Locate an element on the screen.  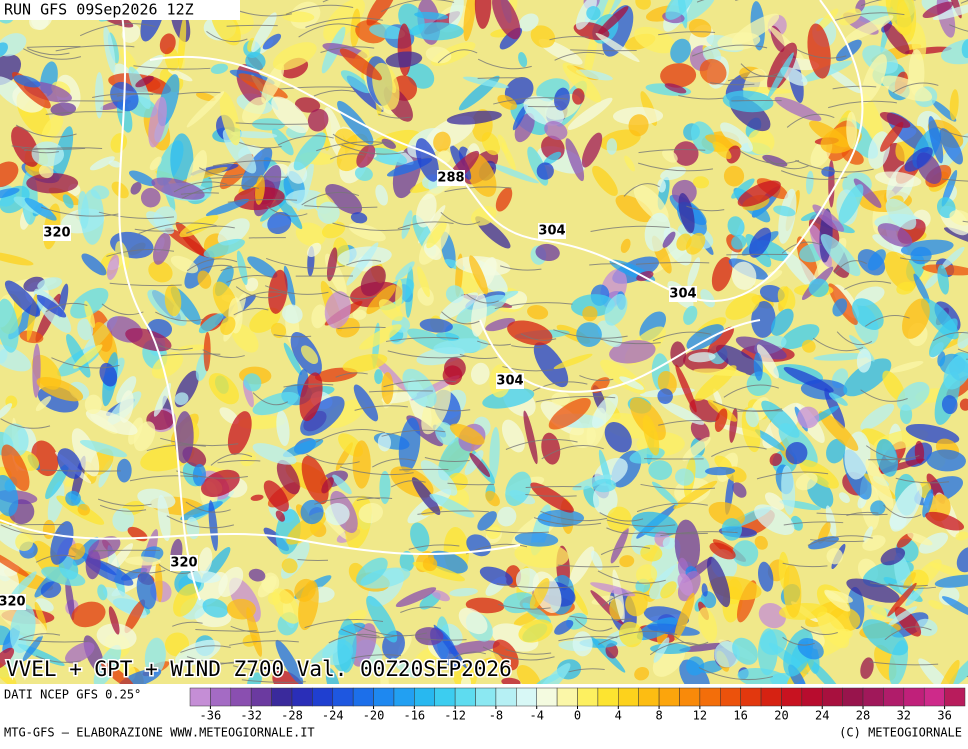
colorbar-tick-label: 32 is located at coordinates (904, 716).